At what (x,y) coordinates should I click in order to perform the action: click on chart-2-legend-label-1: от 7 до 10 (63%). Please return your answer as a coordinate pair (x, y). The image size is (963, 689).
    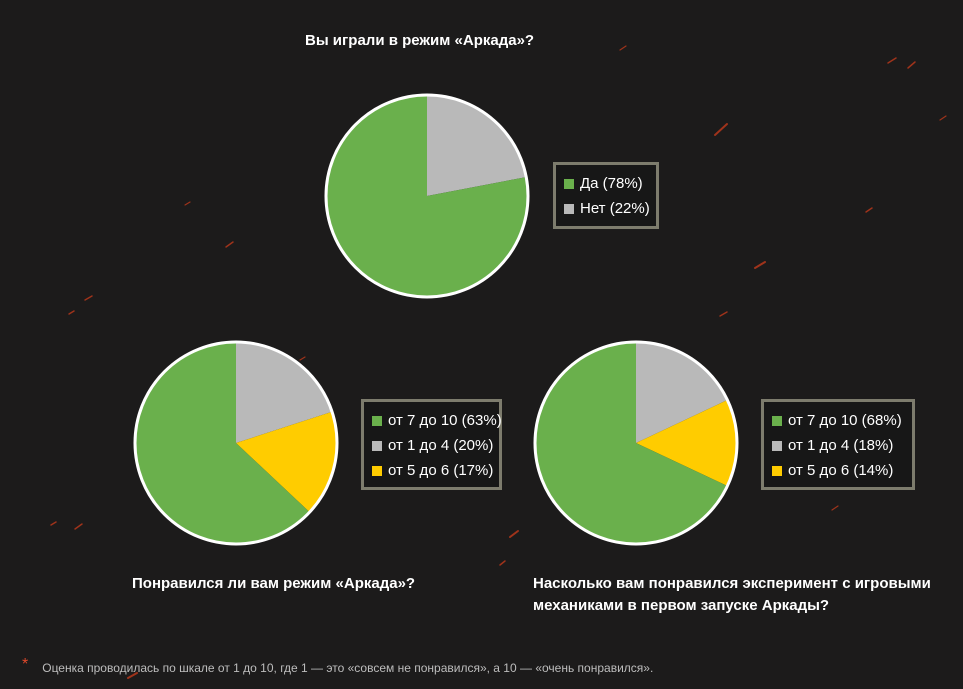
    Looking at the image, I should click on (445, 420).